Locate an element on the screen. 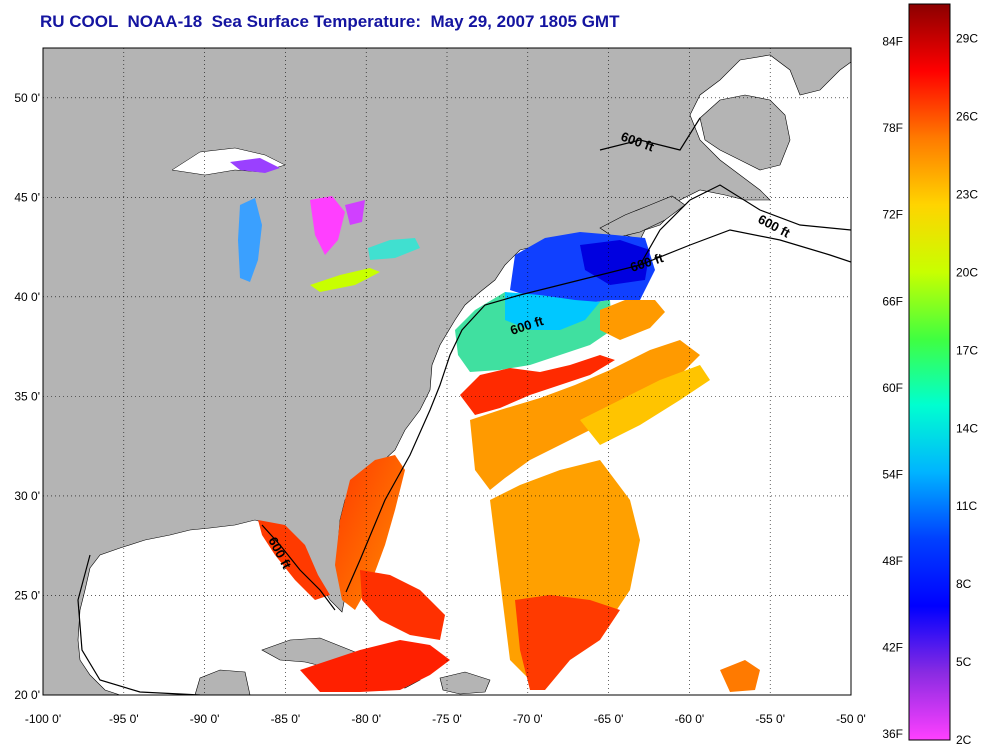 The height and width of the screenshot is (754, 984). longitude-tick-label: -75 0' is located at coordinates (447, 719).